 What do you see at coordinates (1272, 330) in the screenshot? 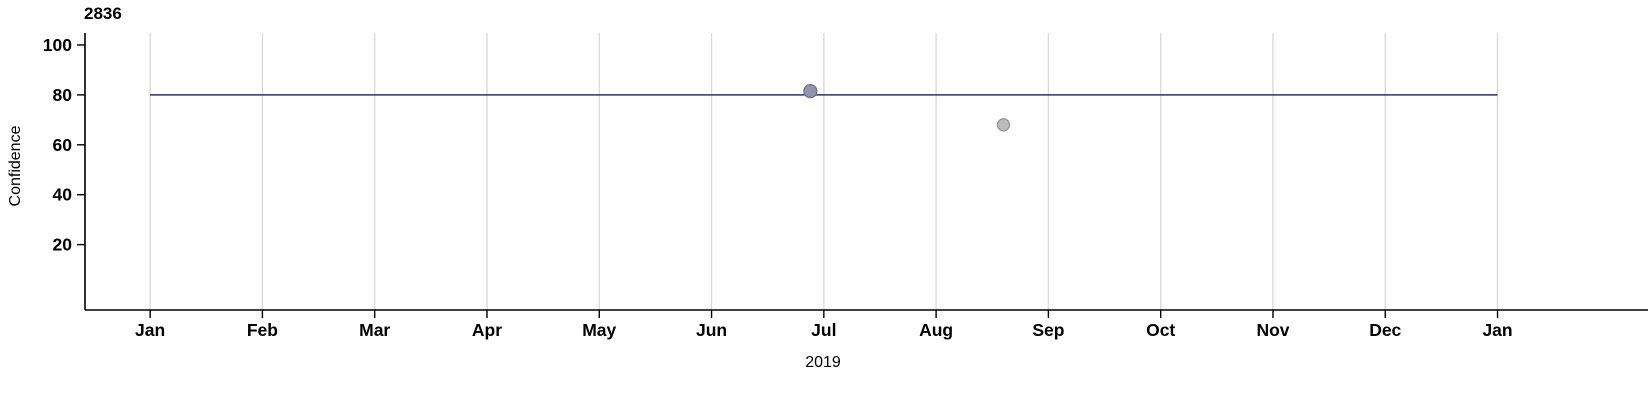
I see `x-tick-label: Nov` at bounding box center [1272, 330].